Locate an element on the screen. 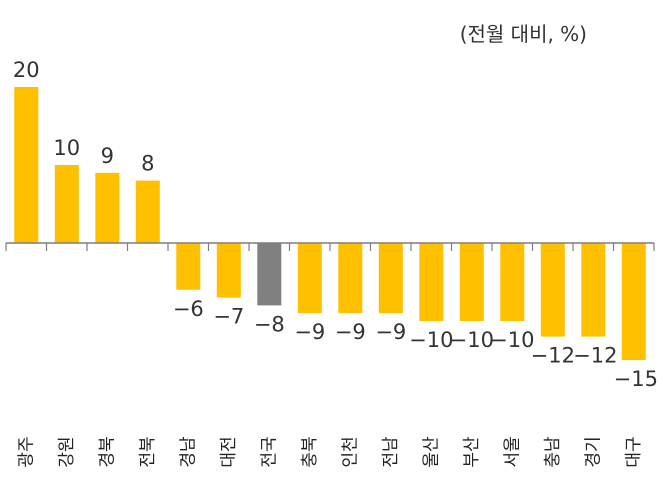 This screenshot has height=482, width=663. value-label-전국: −8 is located at coordinates (269, 324).